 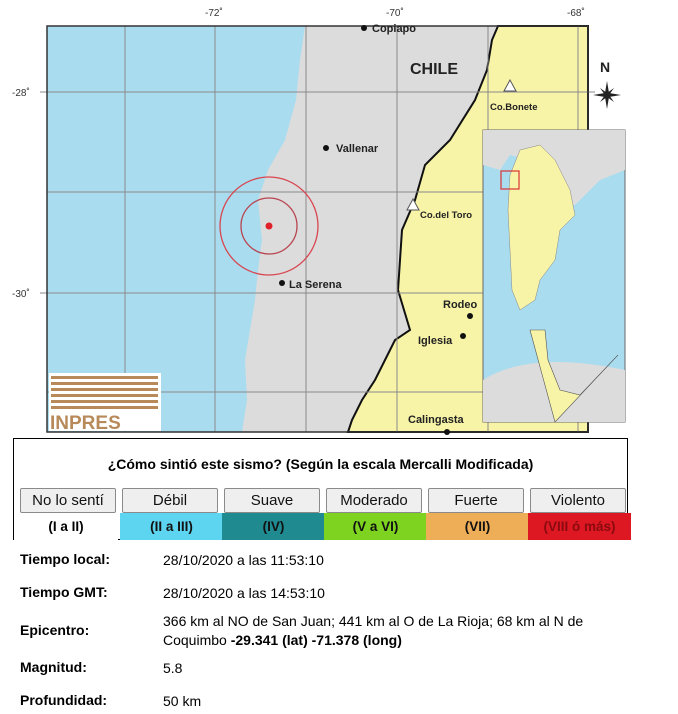 What do you see at coordinates (269, 640) in the screenshot?
I see `epicenter-lat: -29.341 (lat)` at bounding box center [269, 640].